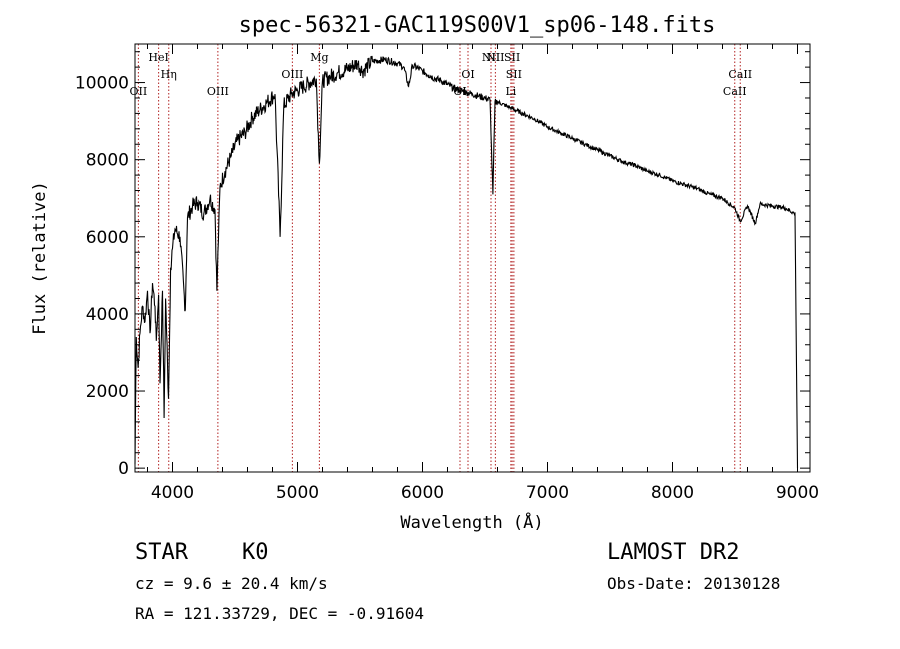 The image size is (900, 649). What do you see at coordinates (172, 493) in the screenshot?
I see `x-tick-label: 4000` at bounding box center [172, 493].